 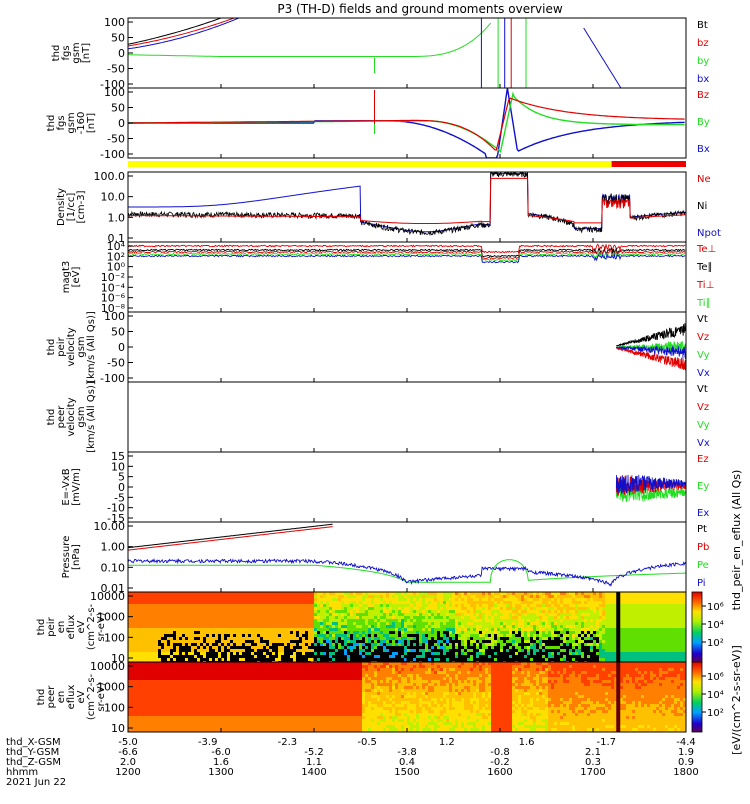 I want to click on plot-area-efield, so click(x=650, y=488).